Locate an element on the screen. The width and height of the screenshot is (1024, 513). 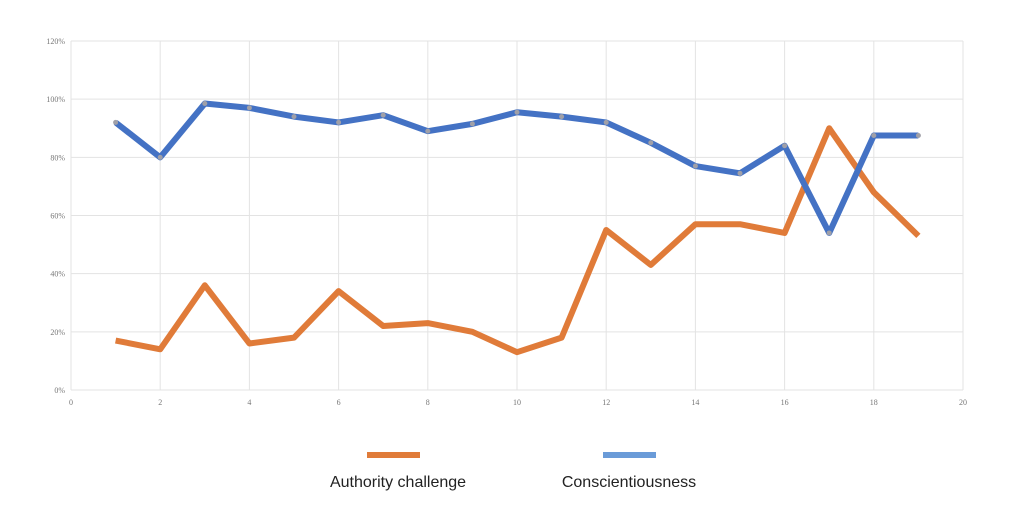
y-tick-label: 20% is located at coordinates (57, 332).